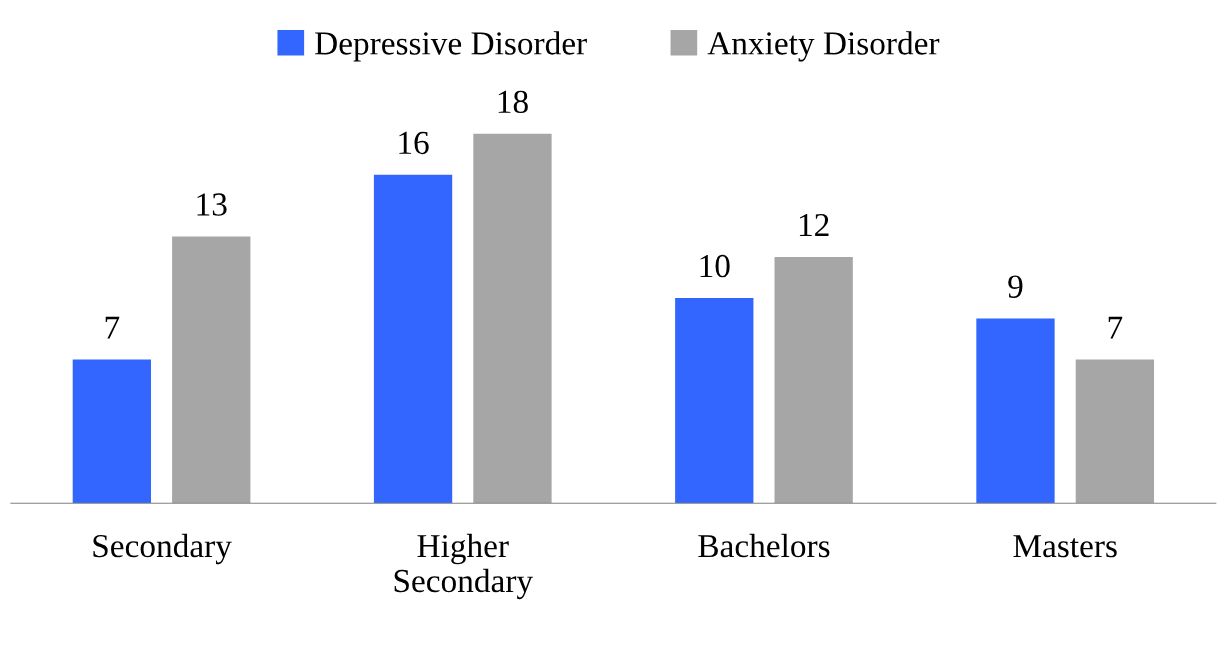  What do you see at coordinates (1015, 286) in the screenshot?
I see `data-label: 9` at bounding box center [1015, 286].